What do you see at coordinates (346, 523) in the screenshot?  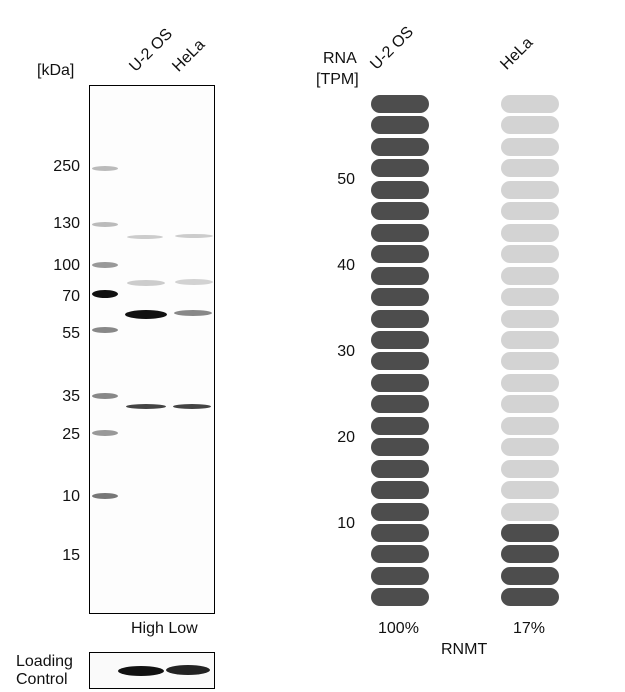 I see `rna-tick-label: 10` at bounding box center [346, 523].